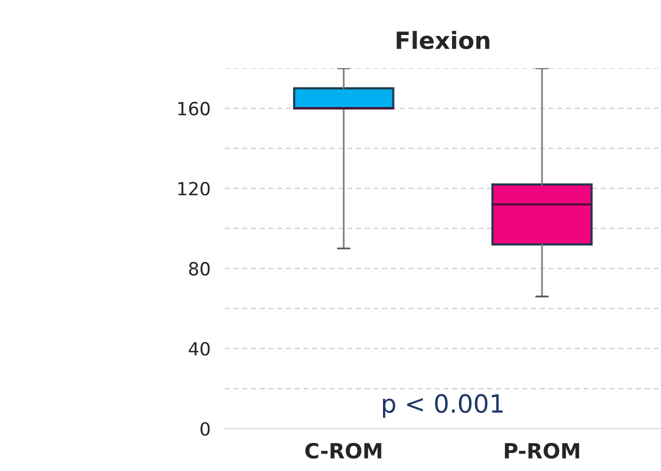 The image size is (661, 471). Describe the element at coordinates (443, 406) in the screenshot. I see `annotation: p < 0.001` at that location.